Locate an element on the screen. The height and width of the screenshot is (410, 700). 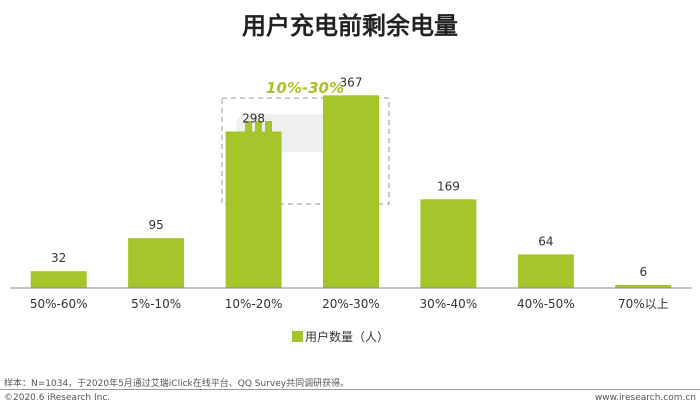
highlight-label: 10%-30% is located at coordinates (305, 88).